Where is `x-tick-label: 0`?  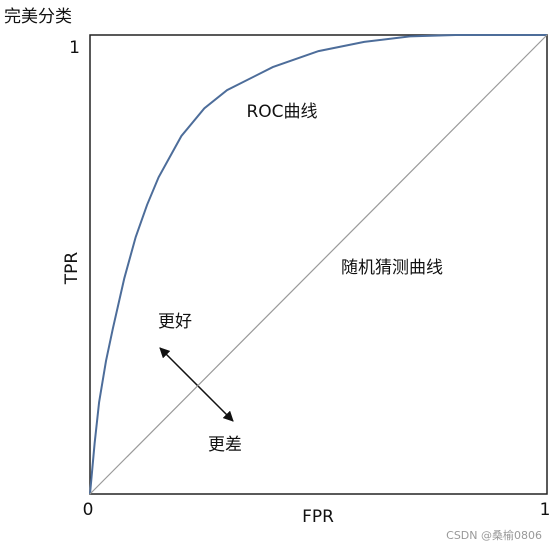 x-tick-label: 0 is located at coordinates (88, 510).